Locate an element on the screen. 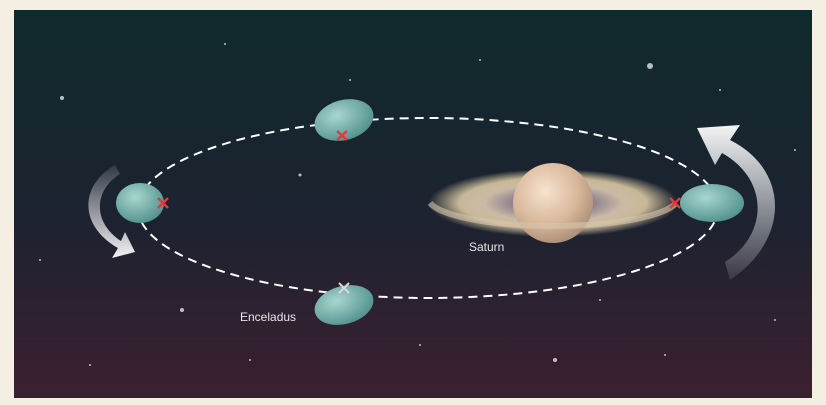 The width and height of the screenshot is (826, 405). moon-label: Enceladus is located at coordinates (268, 317).